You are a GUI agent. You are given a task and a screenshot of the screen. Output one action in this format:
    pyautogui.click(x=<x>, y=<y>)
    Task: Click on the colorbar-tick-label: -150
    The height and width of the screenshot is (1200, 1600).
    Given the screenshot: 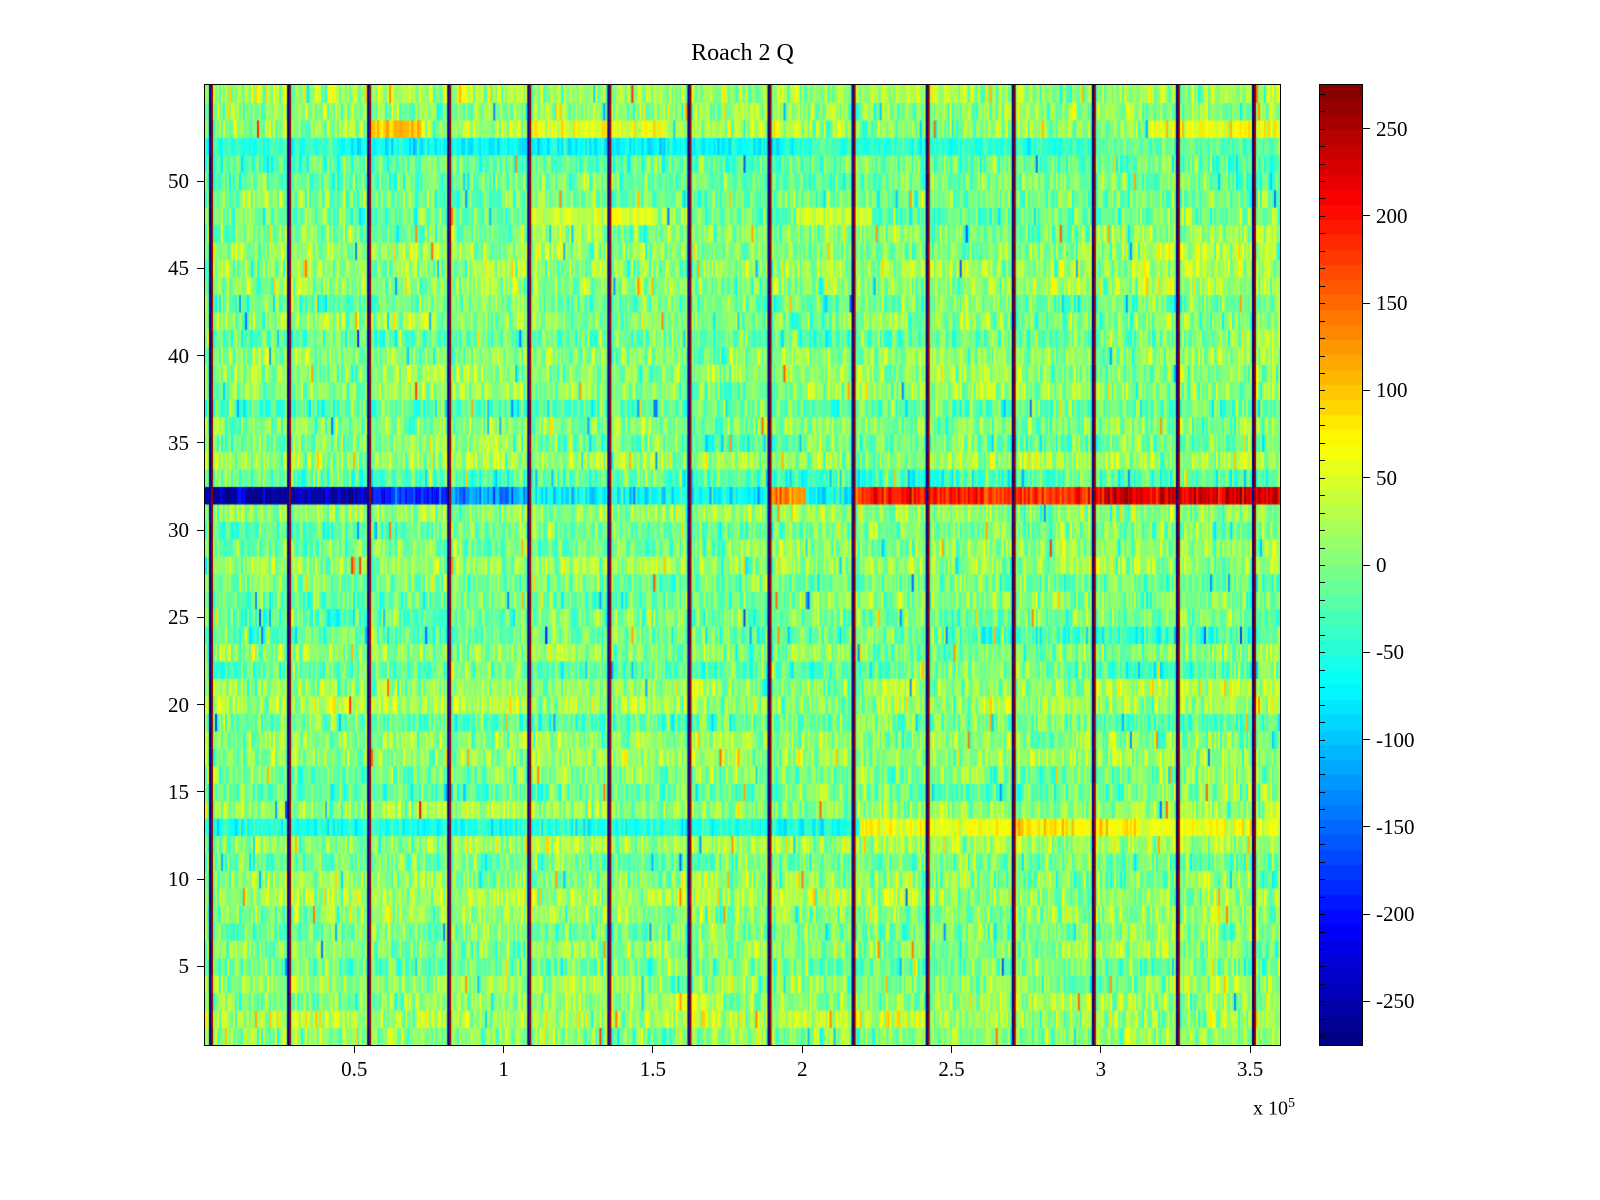 What is the action you would take?
    pyautogui.click(x=1395, y=826)
    